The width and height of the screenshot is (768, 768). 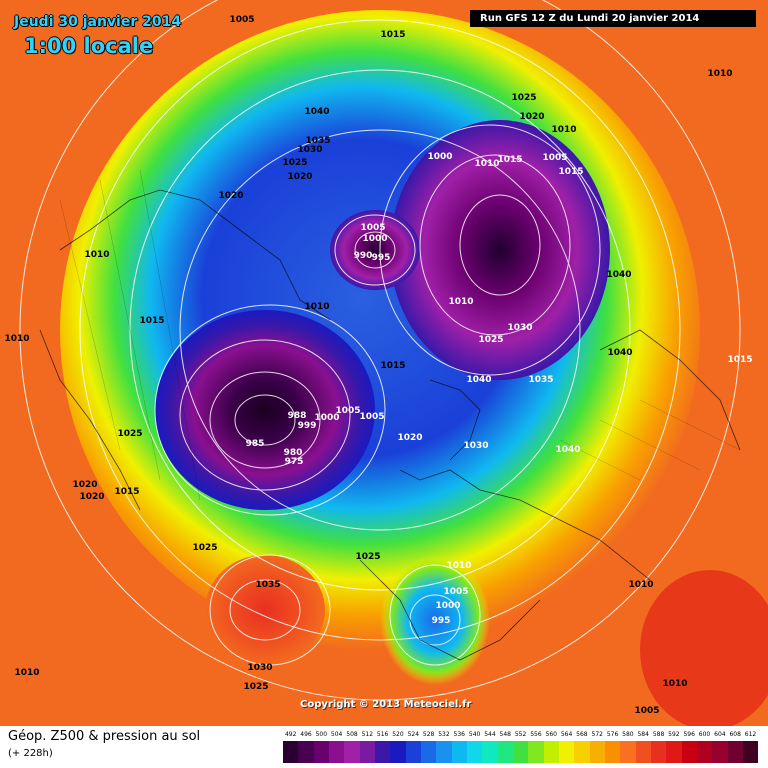 I want to click on scale-label: 552, so click(x=520, y=734).